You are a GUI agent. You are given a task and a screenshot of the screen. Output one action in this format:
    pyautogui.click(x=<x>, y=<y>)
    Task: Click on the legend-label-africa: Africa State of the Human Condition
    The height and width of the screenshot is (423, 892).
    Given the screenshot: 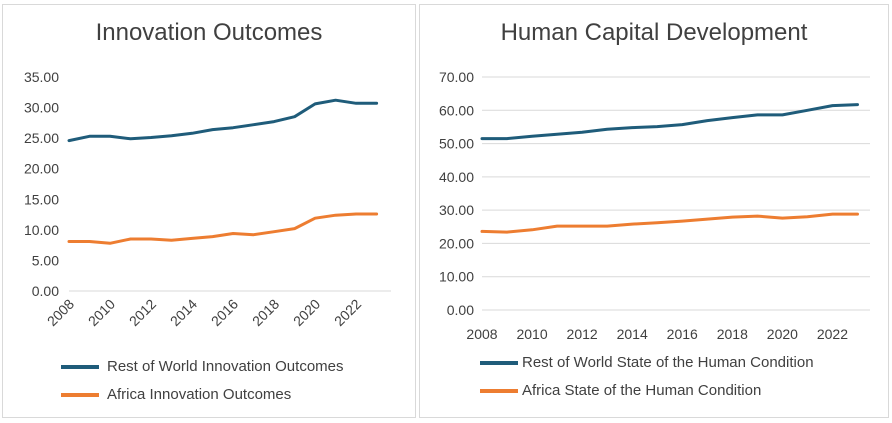 What is the action you would take?
    pyautogui.click(x=642, y=390)
    